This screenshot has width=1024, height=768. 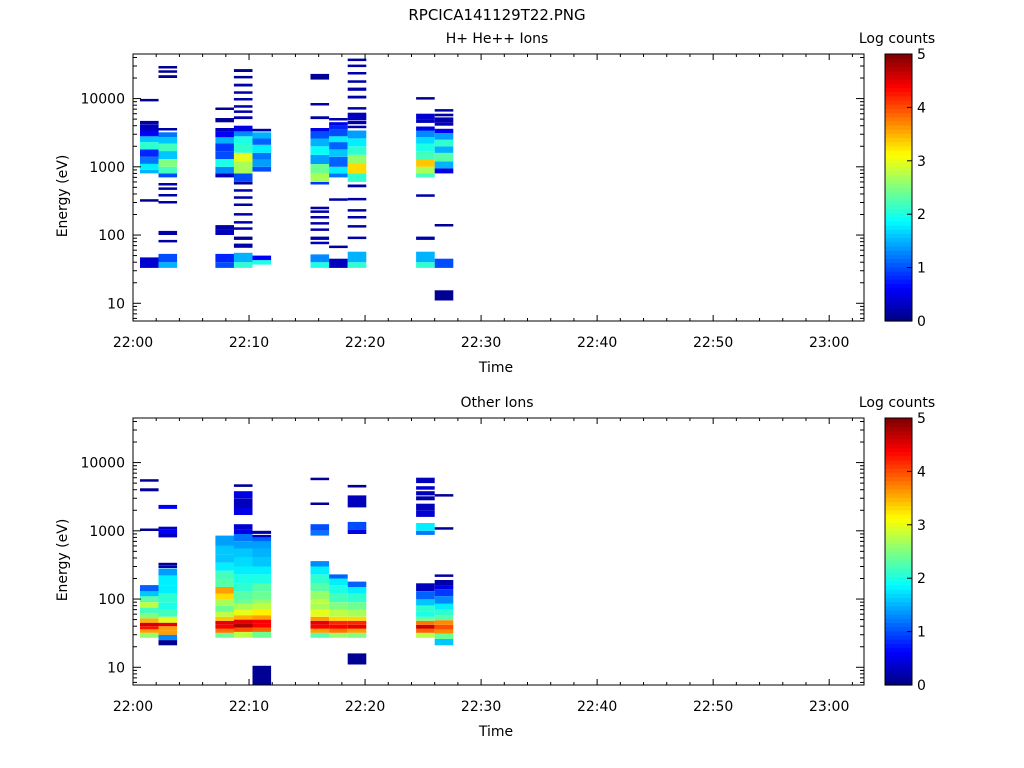 What do you see at coordinates (107, 168) in the screenshot?
I see `y-tick-label: 1000` at bounding box center [107, 168].